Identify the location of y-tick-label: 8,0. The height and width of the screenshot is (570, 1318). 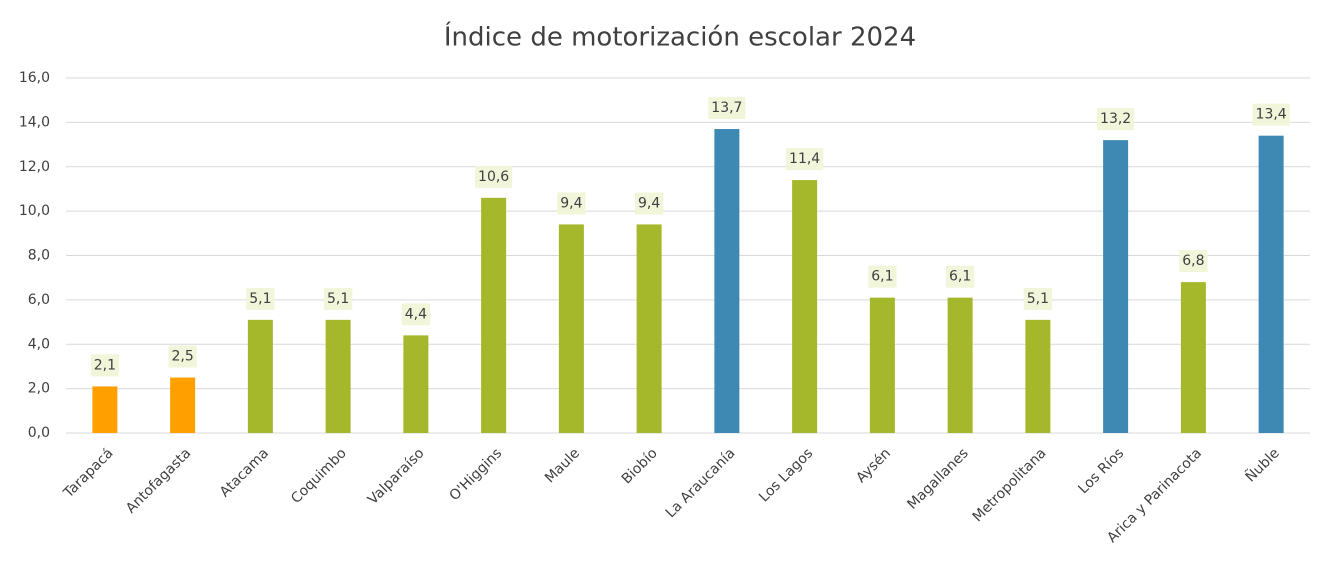
(39, 256).